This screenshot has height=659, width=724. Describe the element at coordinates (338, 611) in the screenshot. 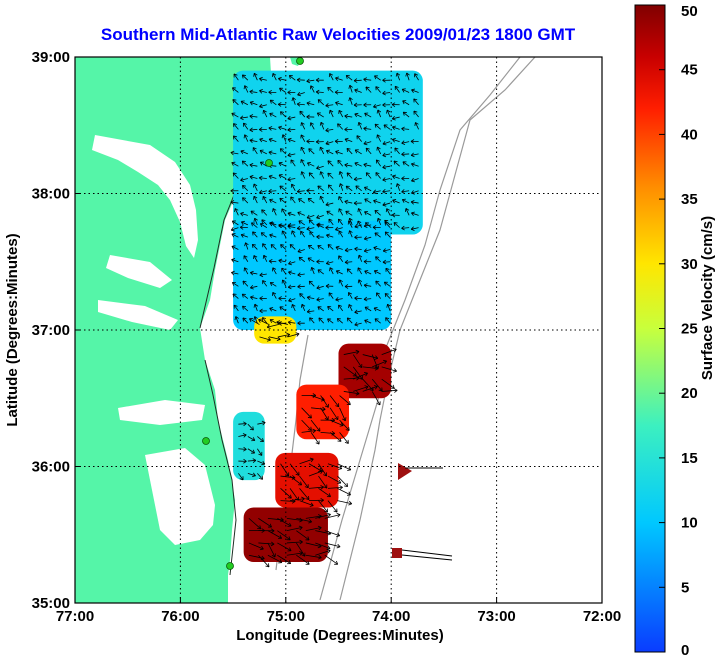

I see `x-axis: 77:00 76:00 75:00 74:00 73:00 72:00` at that location.